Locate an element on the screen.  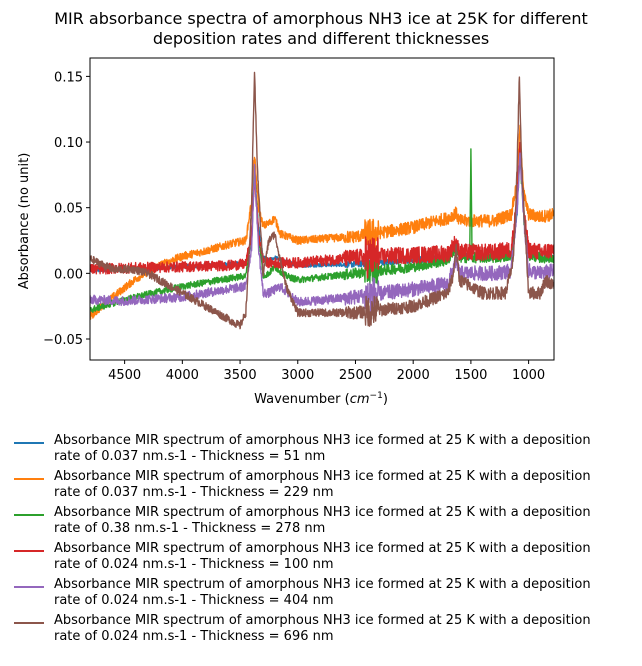
x-tick-label: 4500 is located at coordinates (124, 375).